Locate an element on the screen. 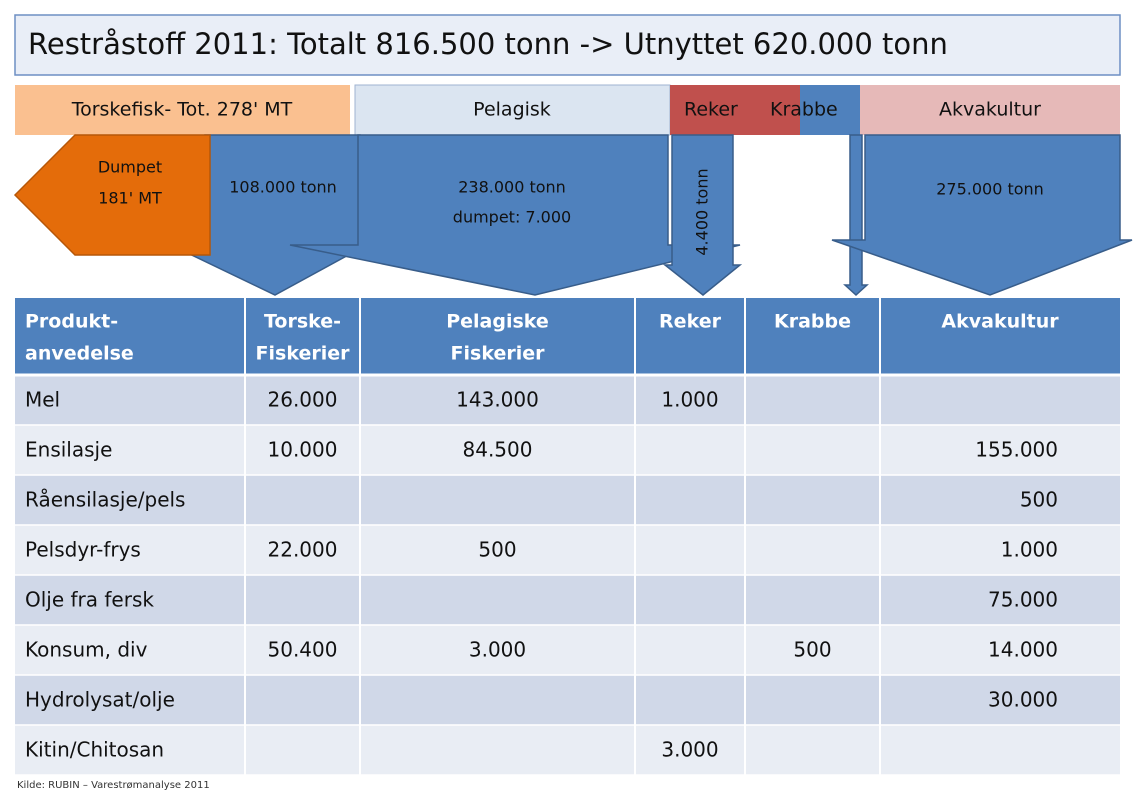  table-cell: 26.000 is located at coordinates (303, 400).